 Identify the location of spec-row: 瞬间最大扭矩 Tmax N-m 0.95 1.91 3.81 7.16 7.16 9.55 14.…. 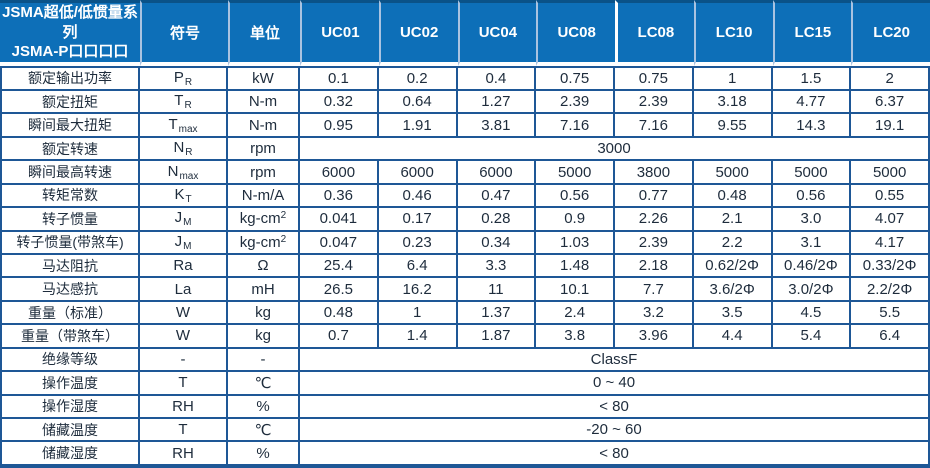
(465, 126).